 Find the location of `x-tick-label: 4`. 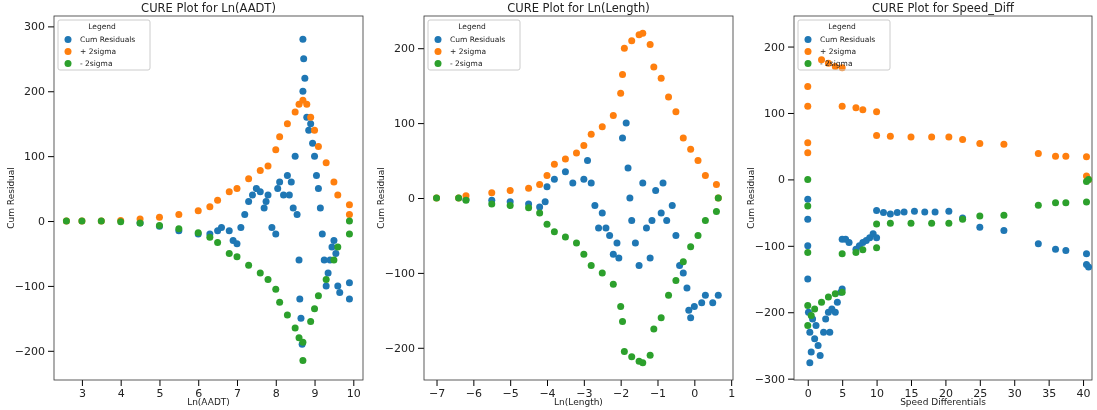

x-tick-label: 4 is located at coordinates (121, 393).